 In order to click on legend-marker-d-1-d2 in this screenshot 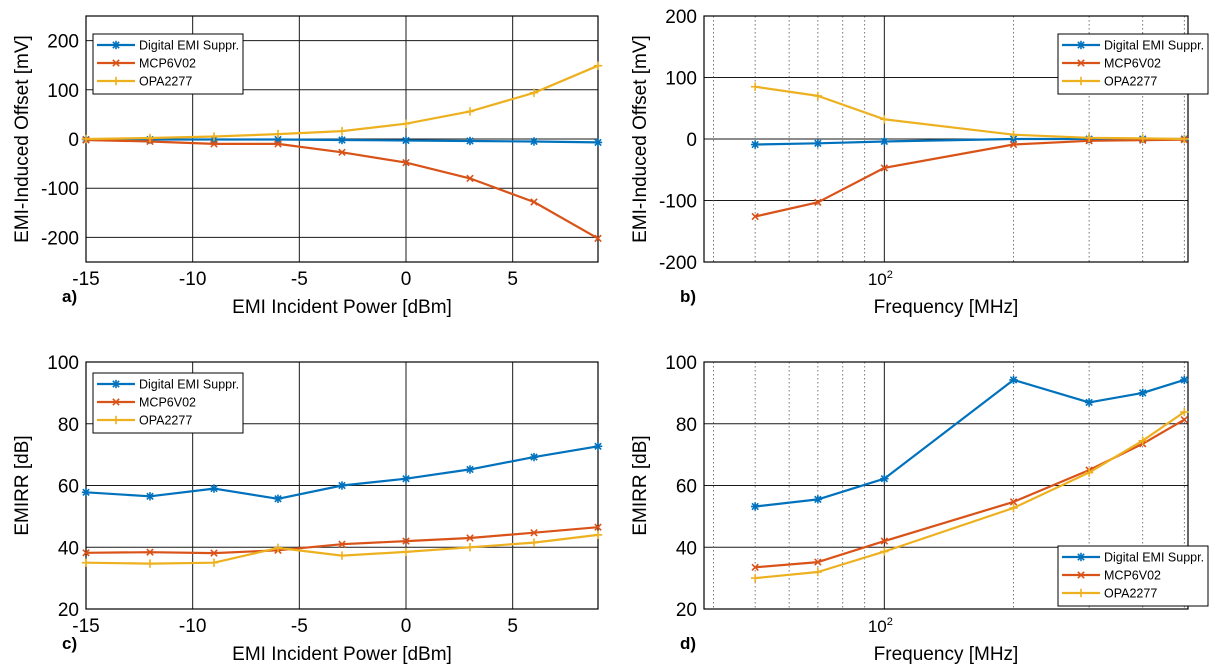, I will do `click(1081, 575)`.